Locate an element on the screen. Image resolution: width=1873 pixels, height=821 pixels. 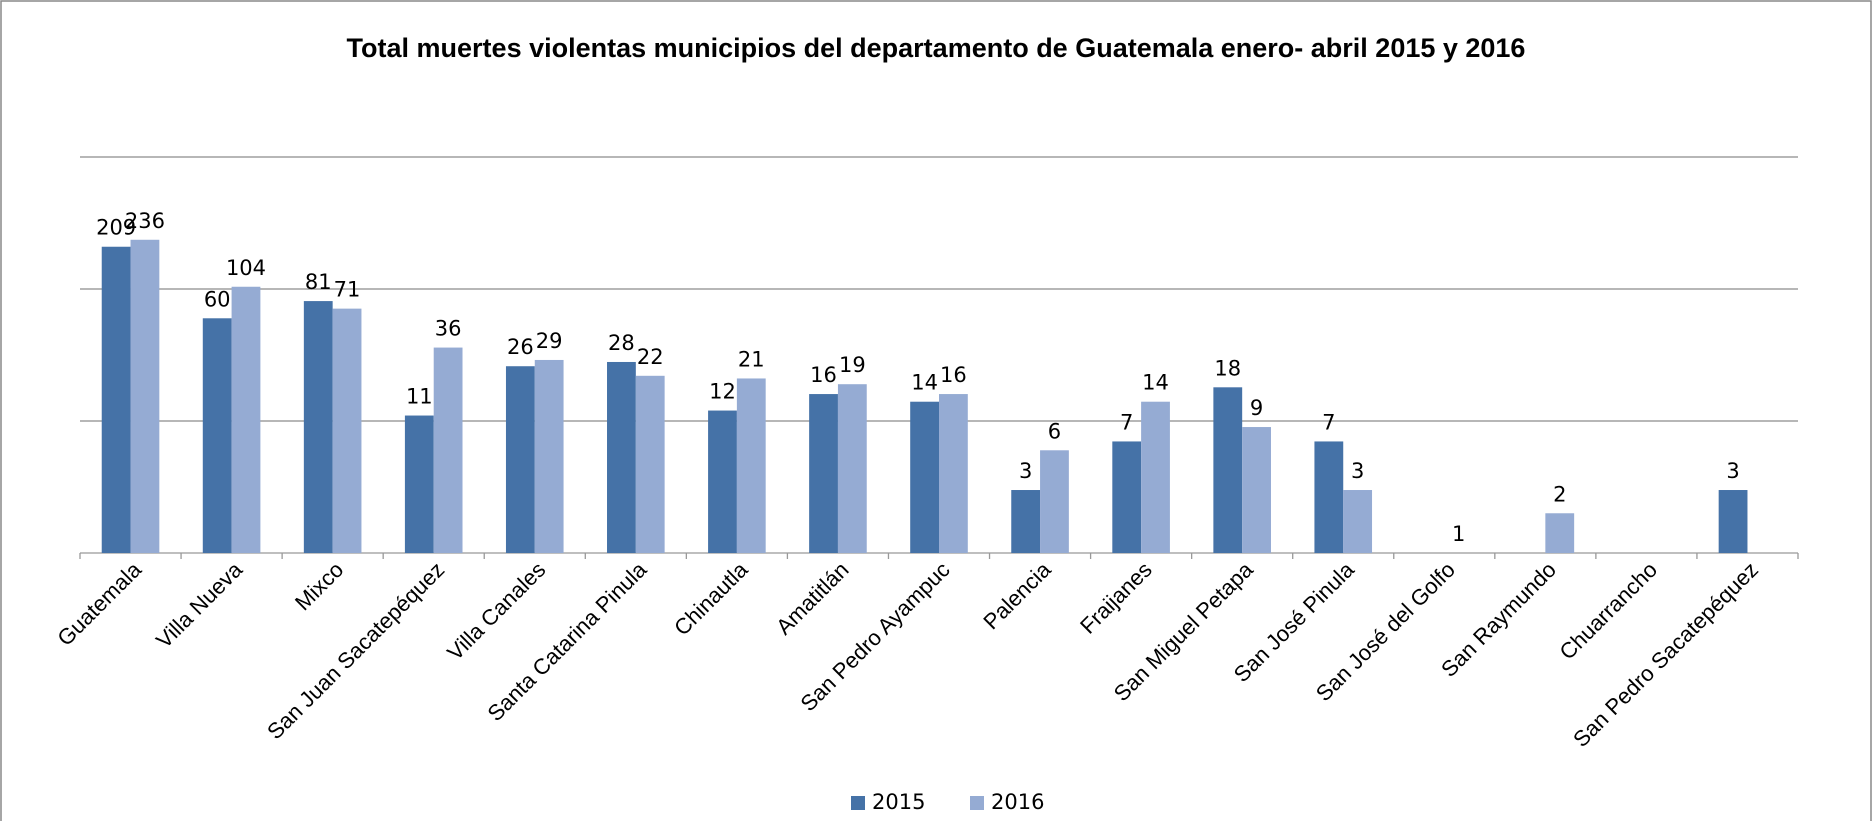
data-label: 236 is located at coordinates (145, 221).